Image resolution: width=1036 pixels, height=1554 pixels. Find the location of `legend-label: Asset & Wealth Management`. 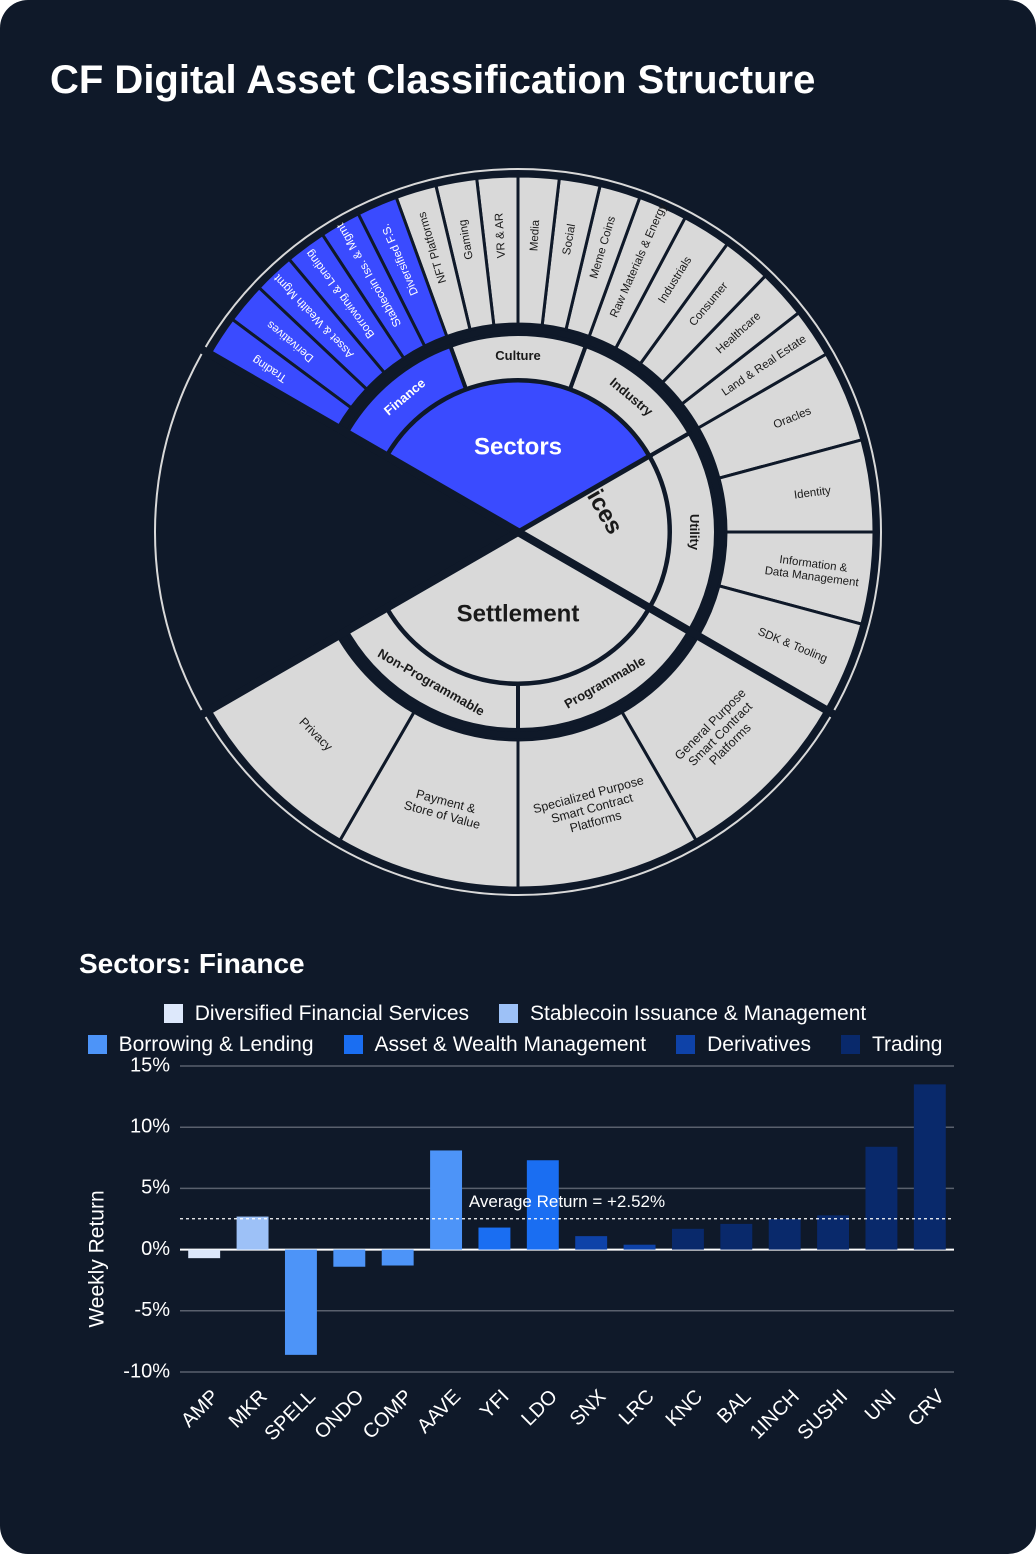

legend-label: Asset & Wealth Management is located at coordinates (510, 1044).